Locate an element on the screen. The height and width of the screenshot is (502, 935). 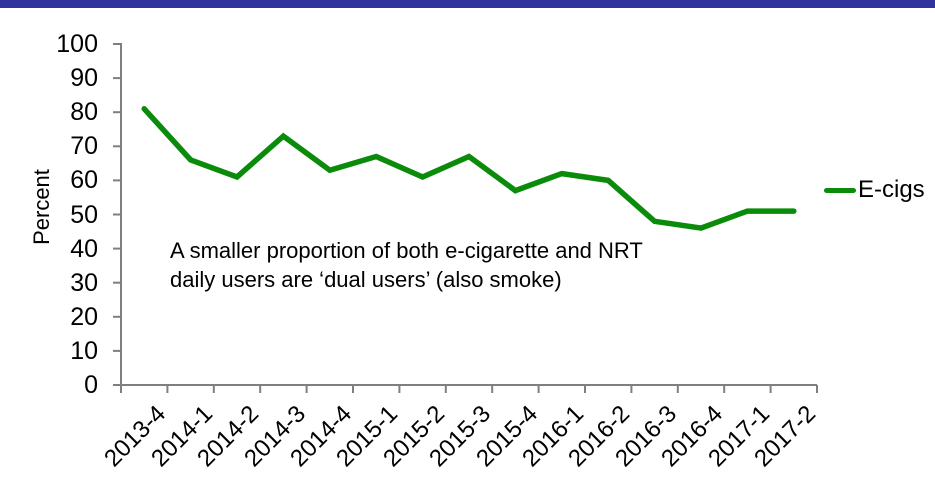
y-axis-tick-label: 20 is located at coordinates (84, 316).